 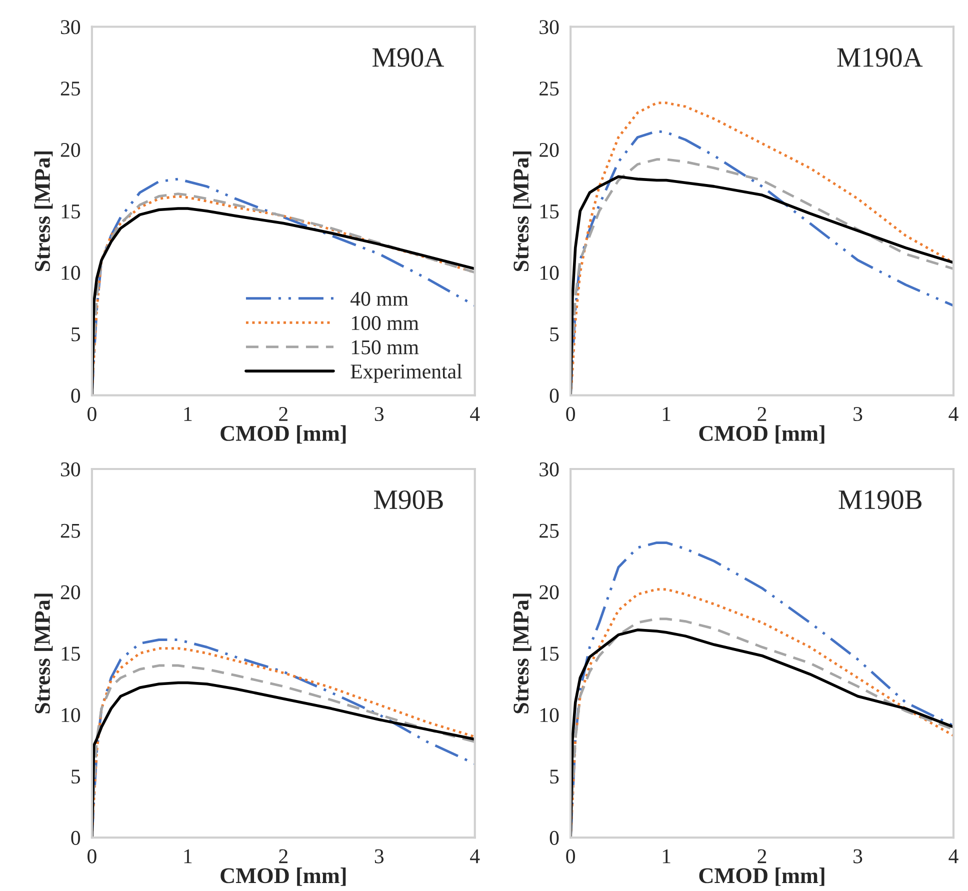 I want to click on legend-label: Experimental, so click(x=406, y=373).